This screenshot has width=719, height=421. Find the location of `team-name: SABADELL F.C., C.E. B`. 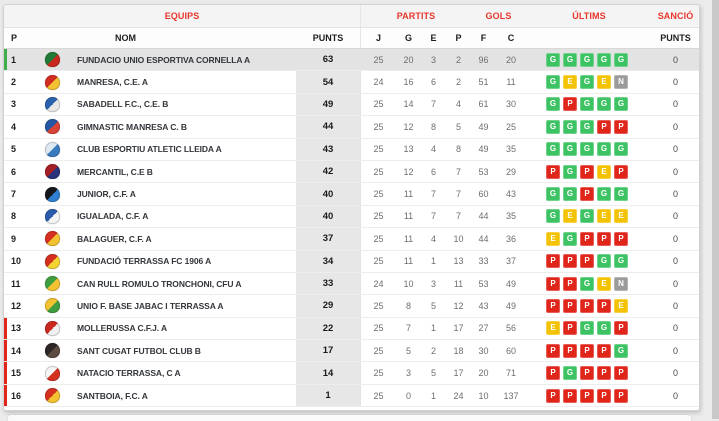

team-name: SABADELL F.C., C.E. B is located at coordinates (123, 104).